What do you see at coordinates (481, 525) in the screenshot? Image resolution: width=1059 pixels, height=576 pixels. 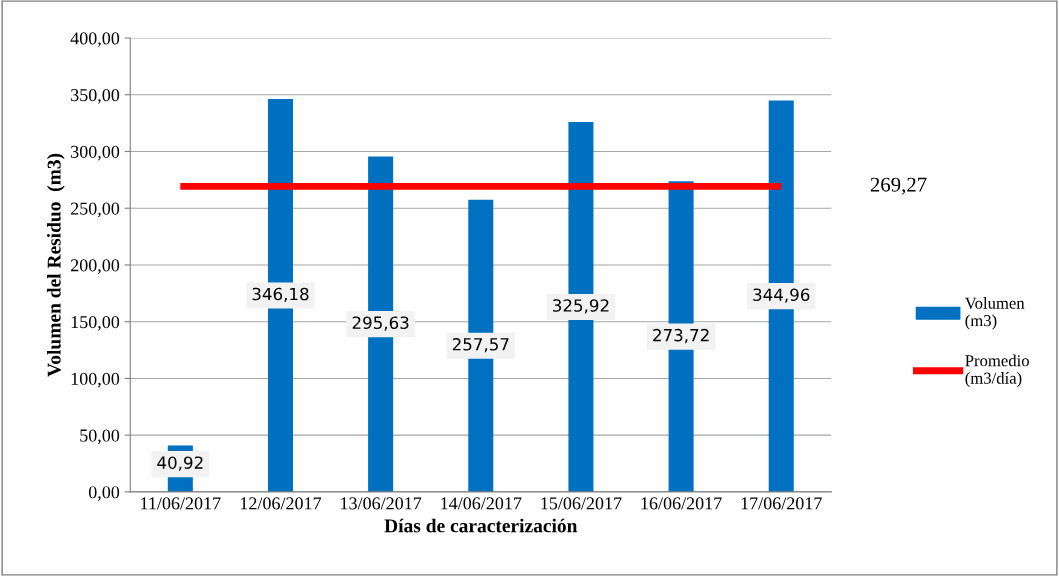 I see `x-axis-title: Días de caracterización` at bounding box center [481, 525].